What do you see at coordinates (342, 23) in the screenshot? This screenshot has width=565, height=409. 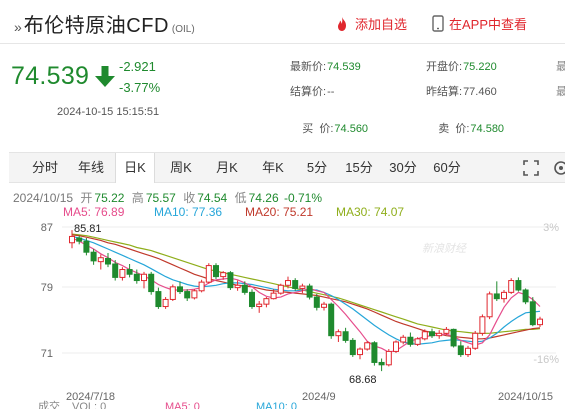 I see `flame-icon` at bounding box center [342, 23].